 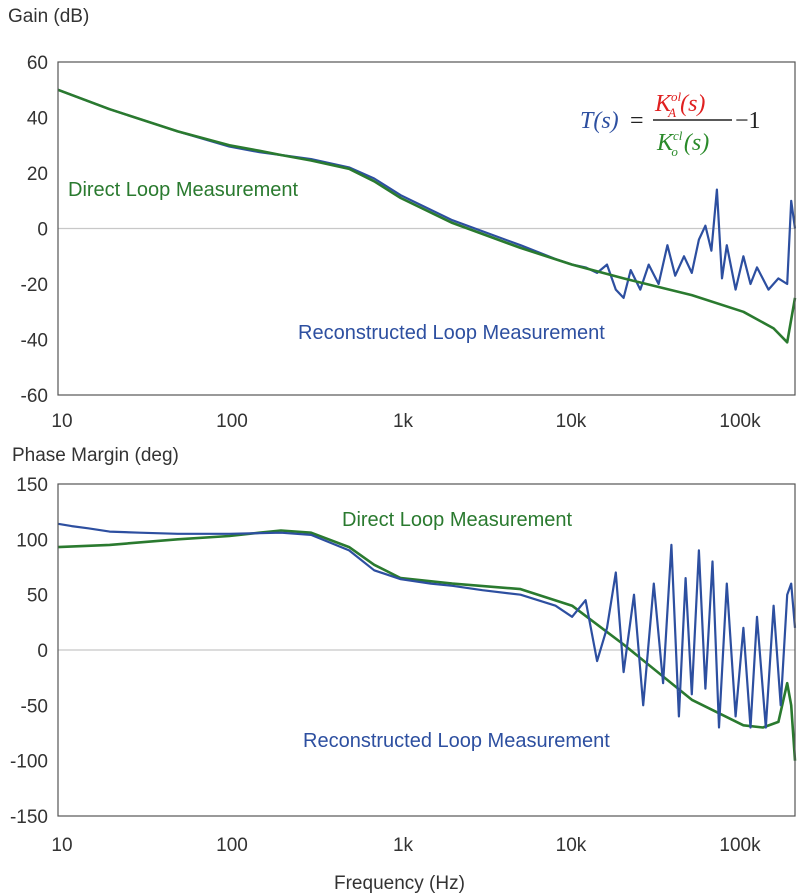 What do you see at coordinates (48, 16) in the screenshot?
I see `gain-axis-title: Gain (dB)` at bounding box center [48, 16].